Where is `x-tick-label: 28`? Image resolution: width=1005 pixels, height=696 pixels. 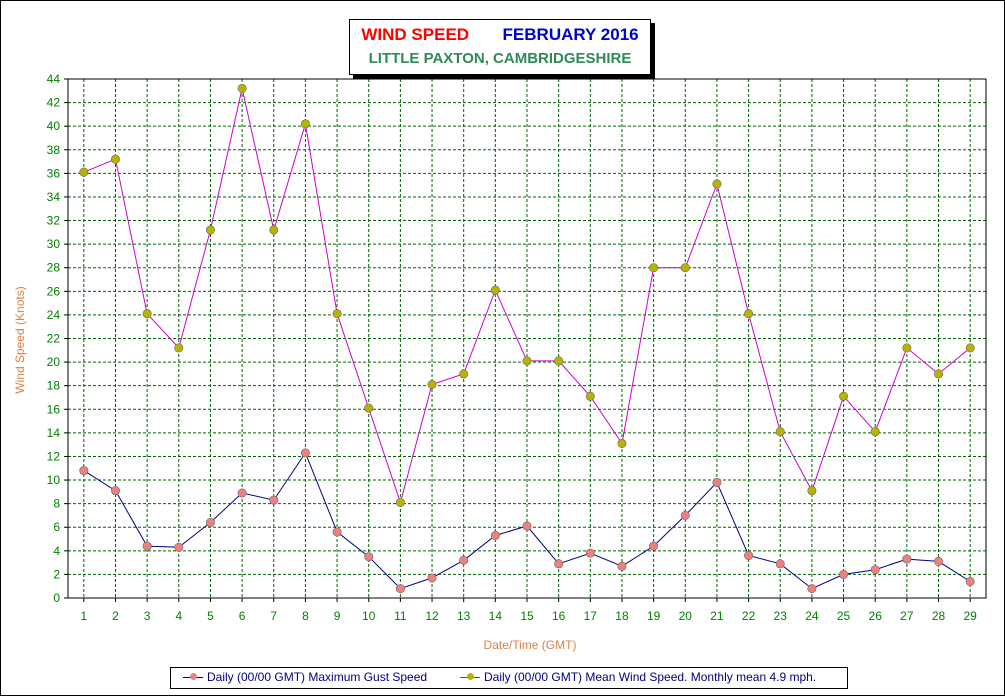 x-tick-label: 28 is located at coordinates (939, 616).